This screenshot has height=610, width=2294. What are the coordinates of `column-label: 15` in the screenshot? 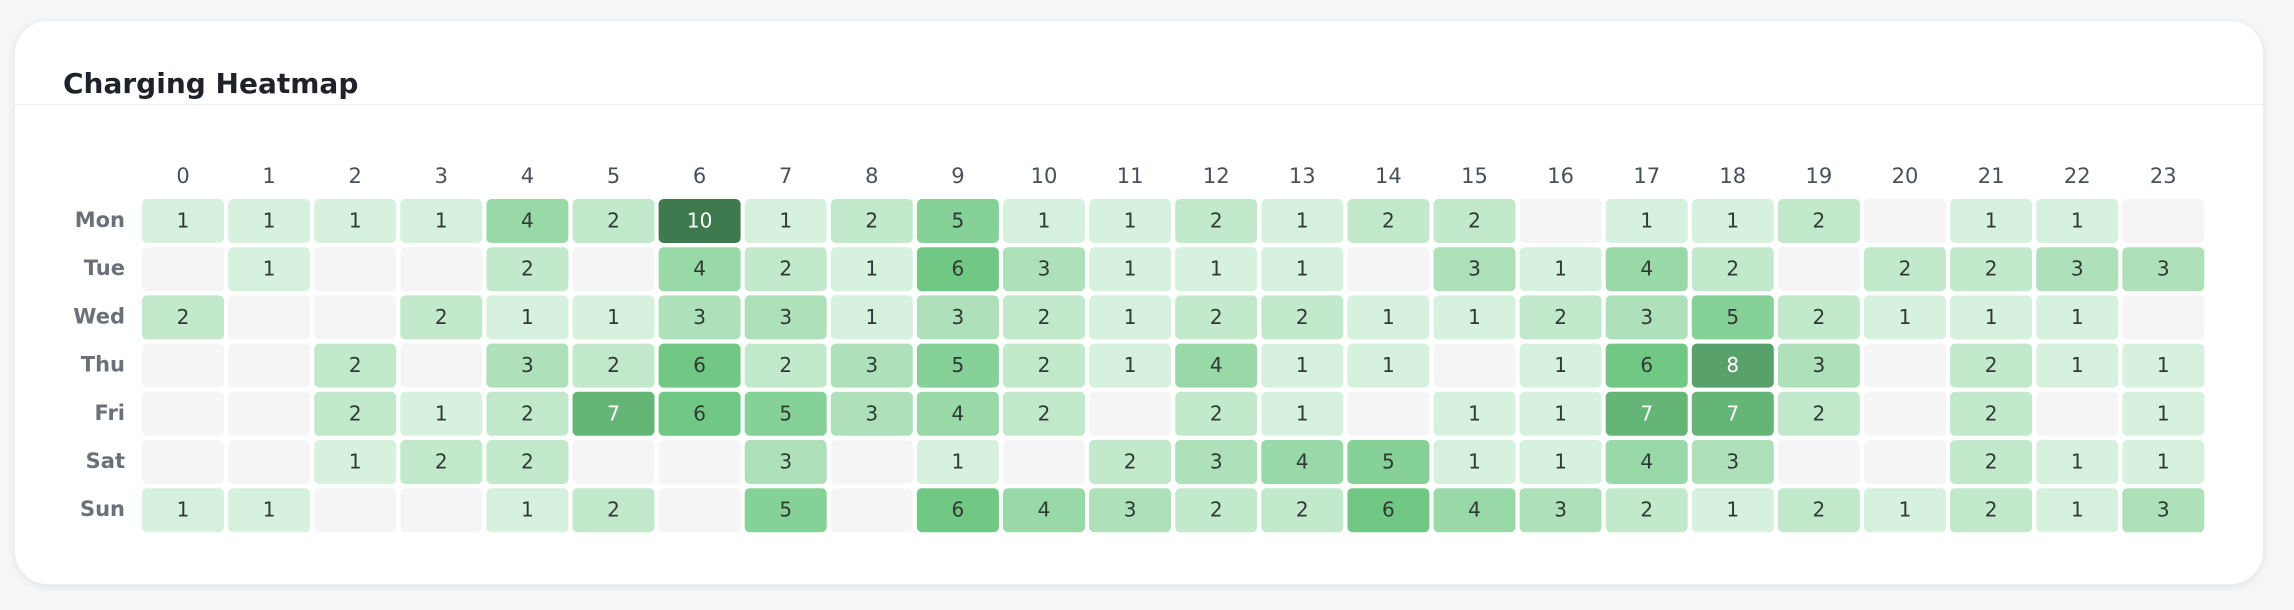 It's located at (1474, 176).